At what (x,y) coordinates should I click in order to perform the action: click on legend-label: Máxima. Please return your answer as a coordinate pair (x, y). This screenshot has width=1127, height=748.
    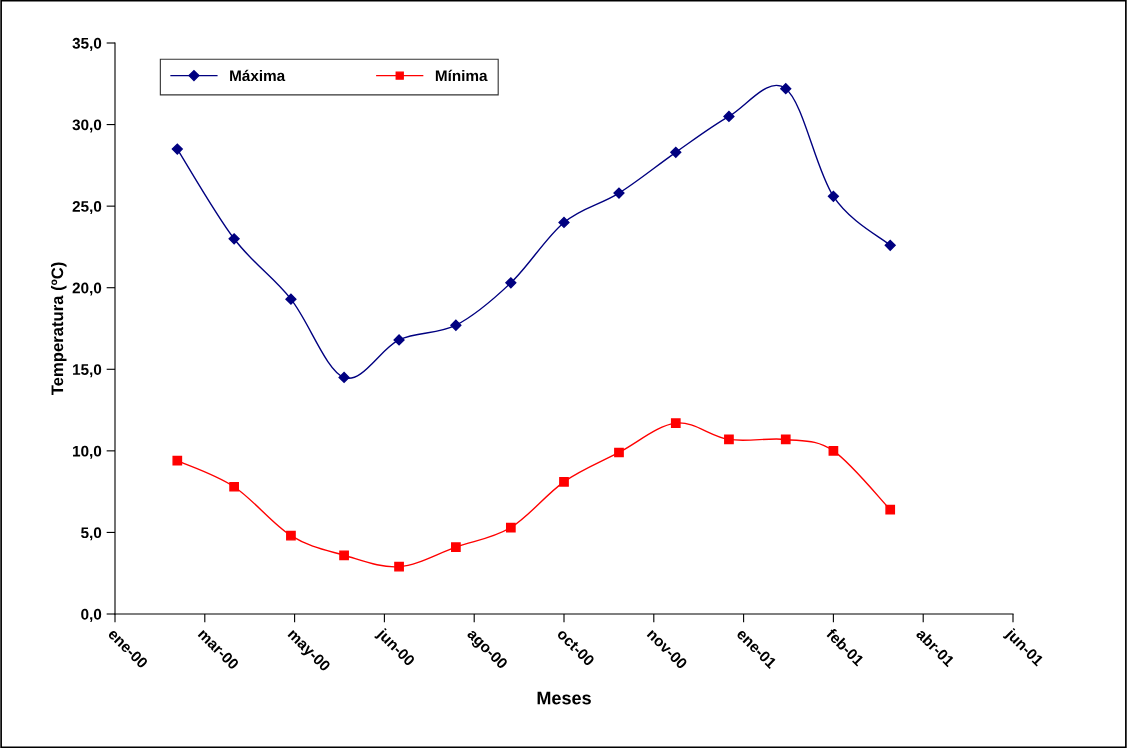
    Looking at the image, I should click on (258, 75).